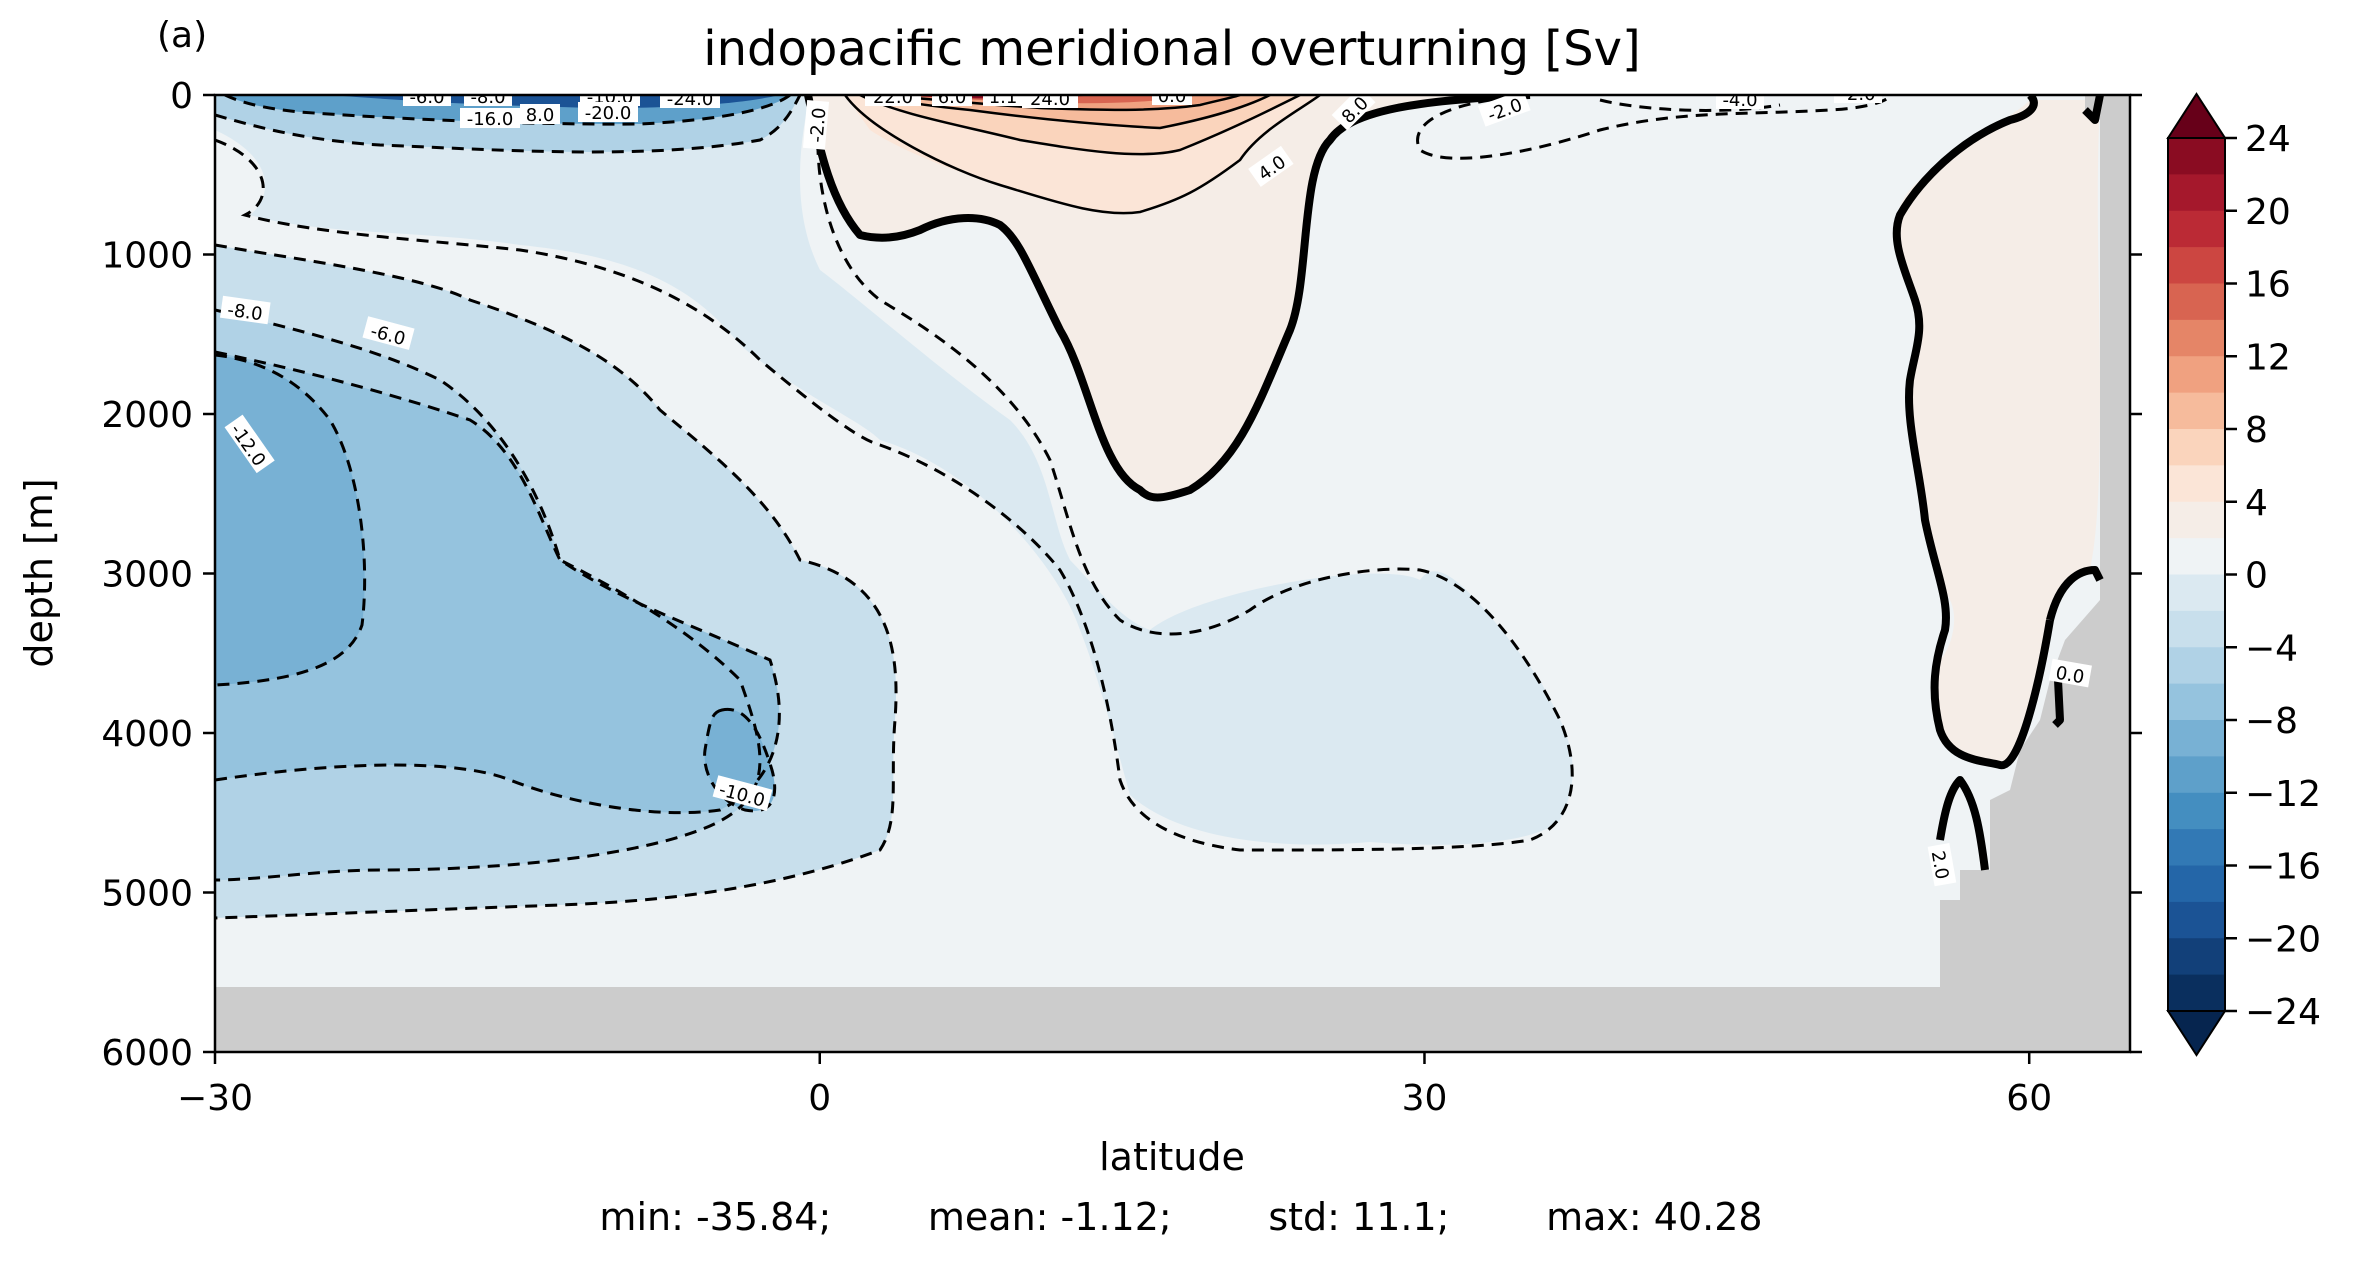  What do you see at coordinates (147, 415) in the screenshot?
I see `y-tick-label: 2000` at bounding box center [147, 415].